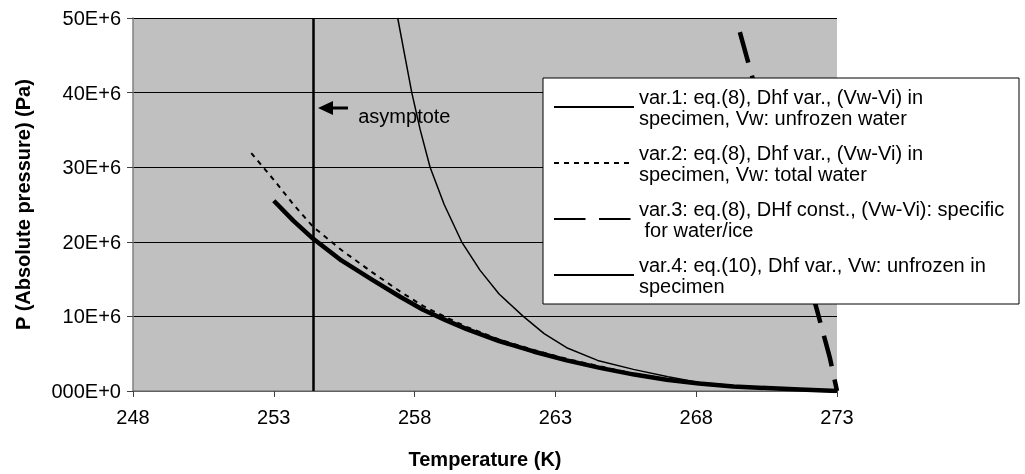 This screenshot has width=1025, height=474. I want to click on y-tick-label: 20E+6, so click(91, 241).